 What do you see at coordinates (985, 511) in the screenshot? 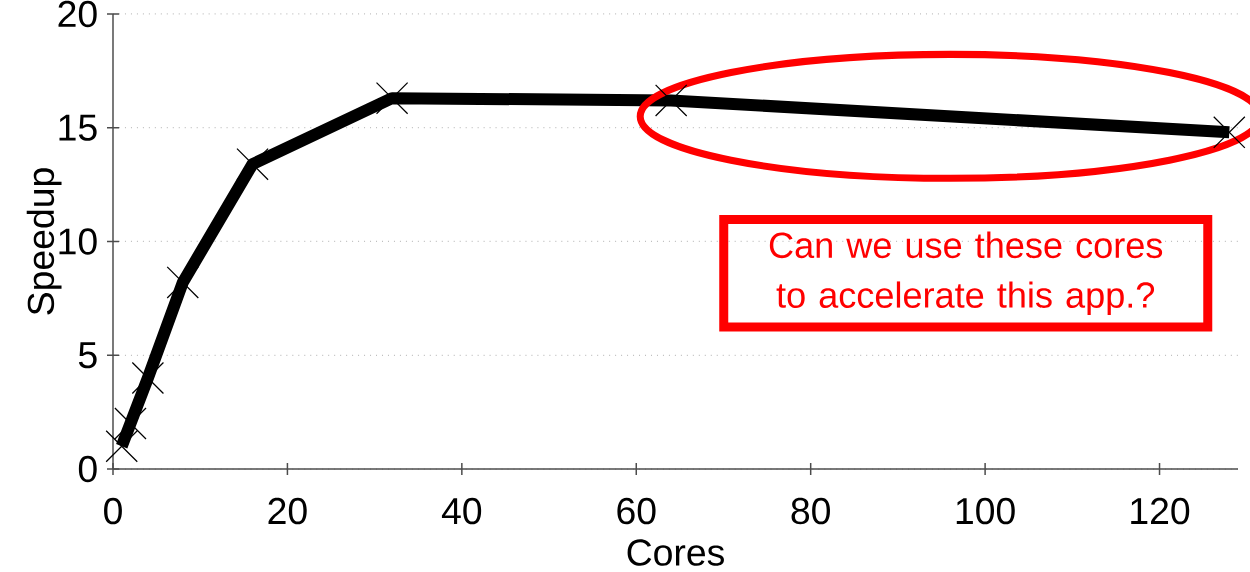
I see `x-tick-label: 100` at bounding box center [985, 511].